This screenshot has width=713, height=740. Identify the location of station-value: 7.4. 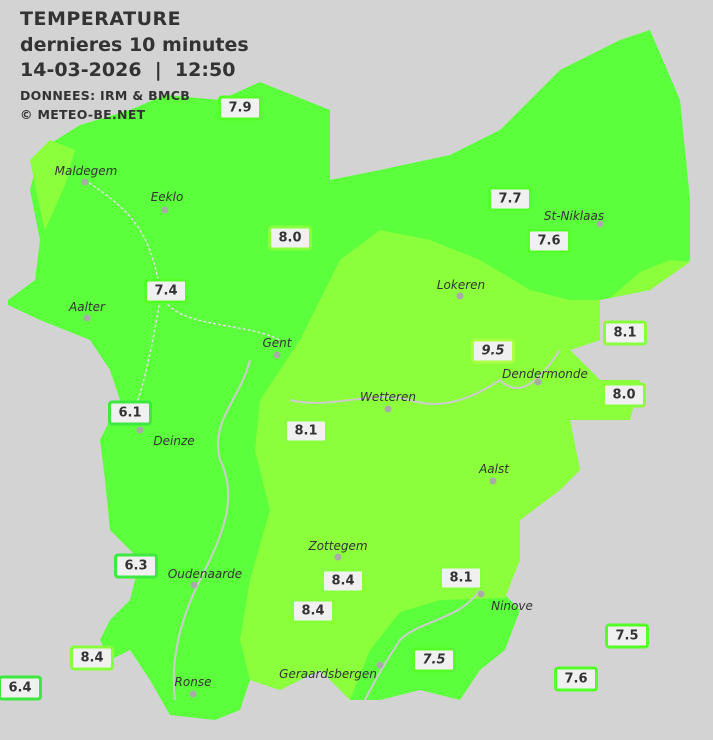
(166, 291).